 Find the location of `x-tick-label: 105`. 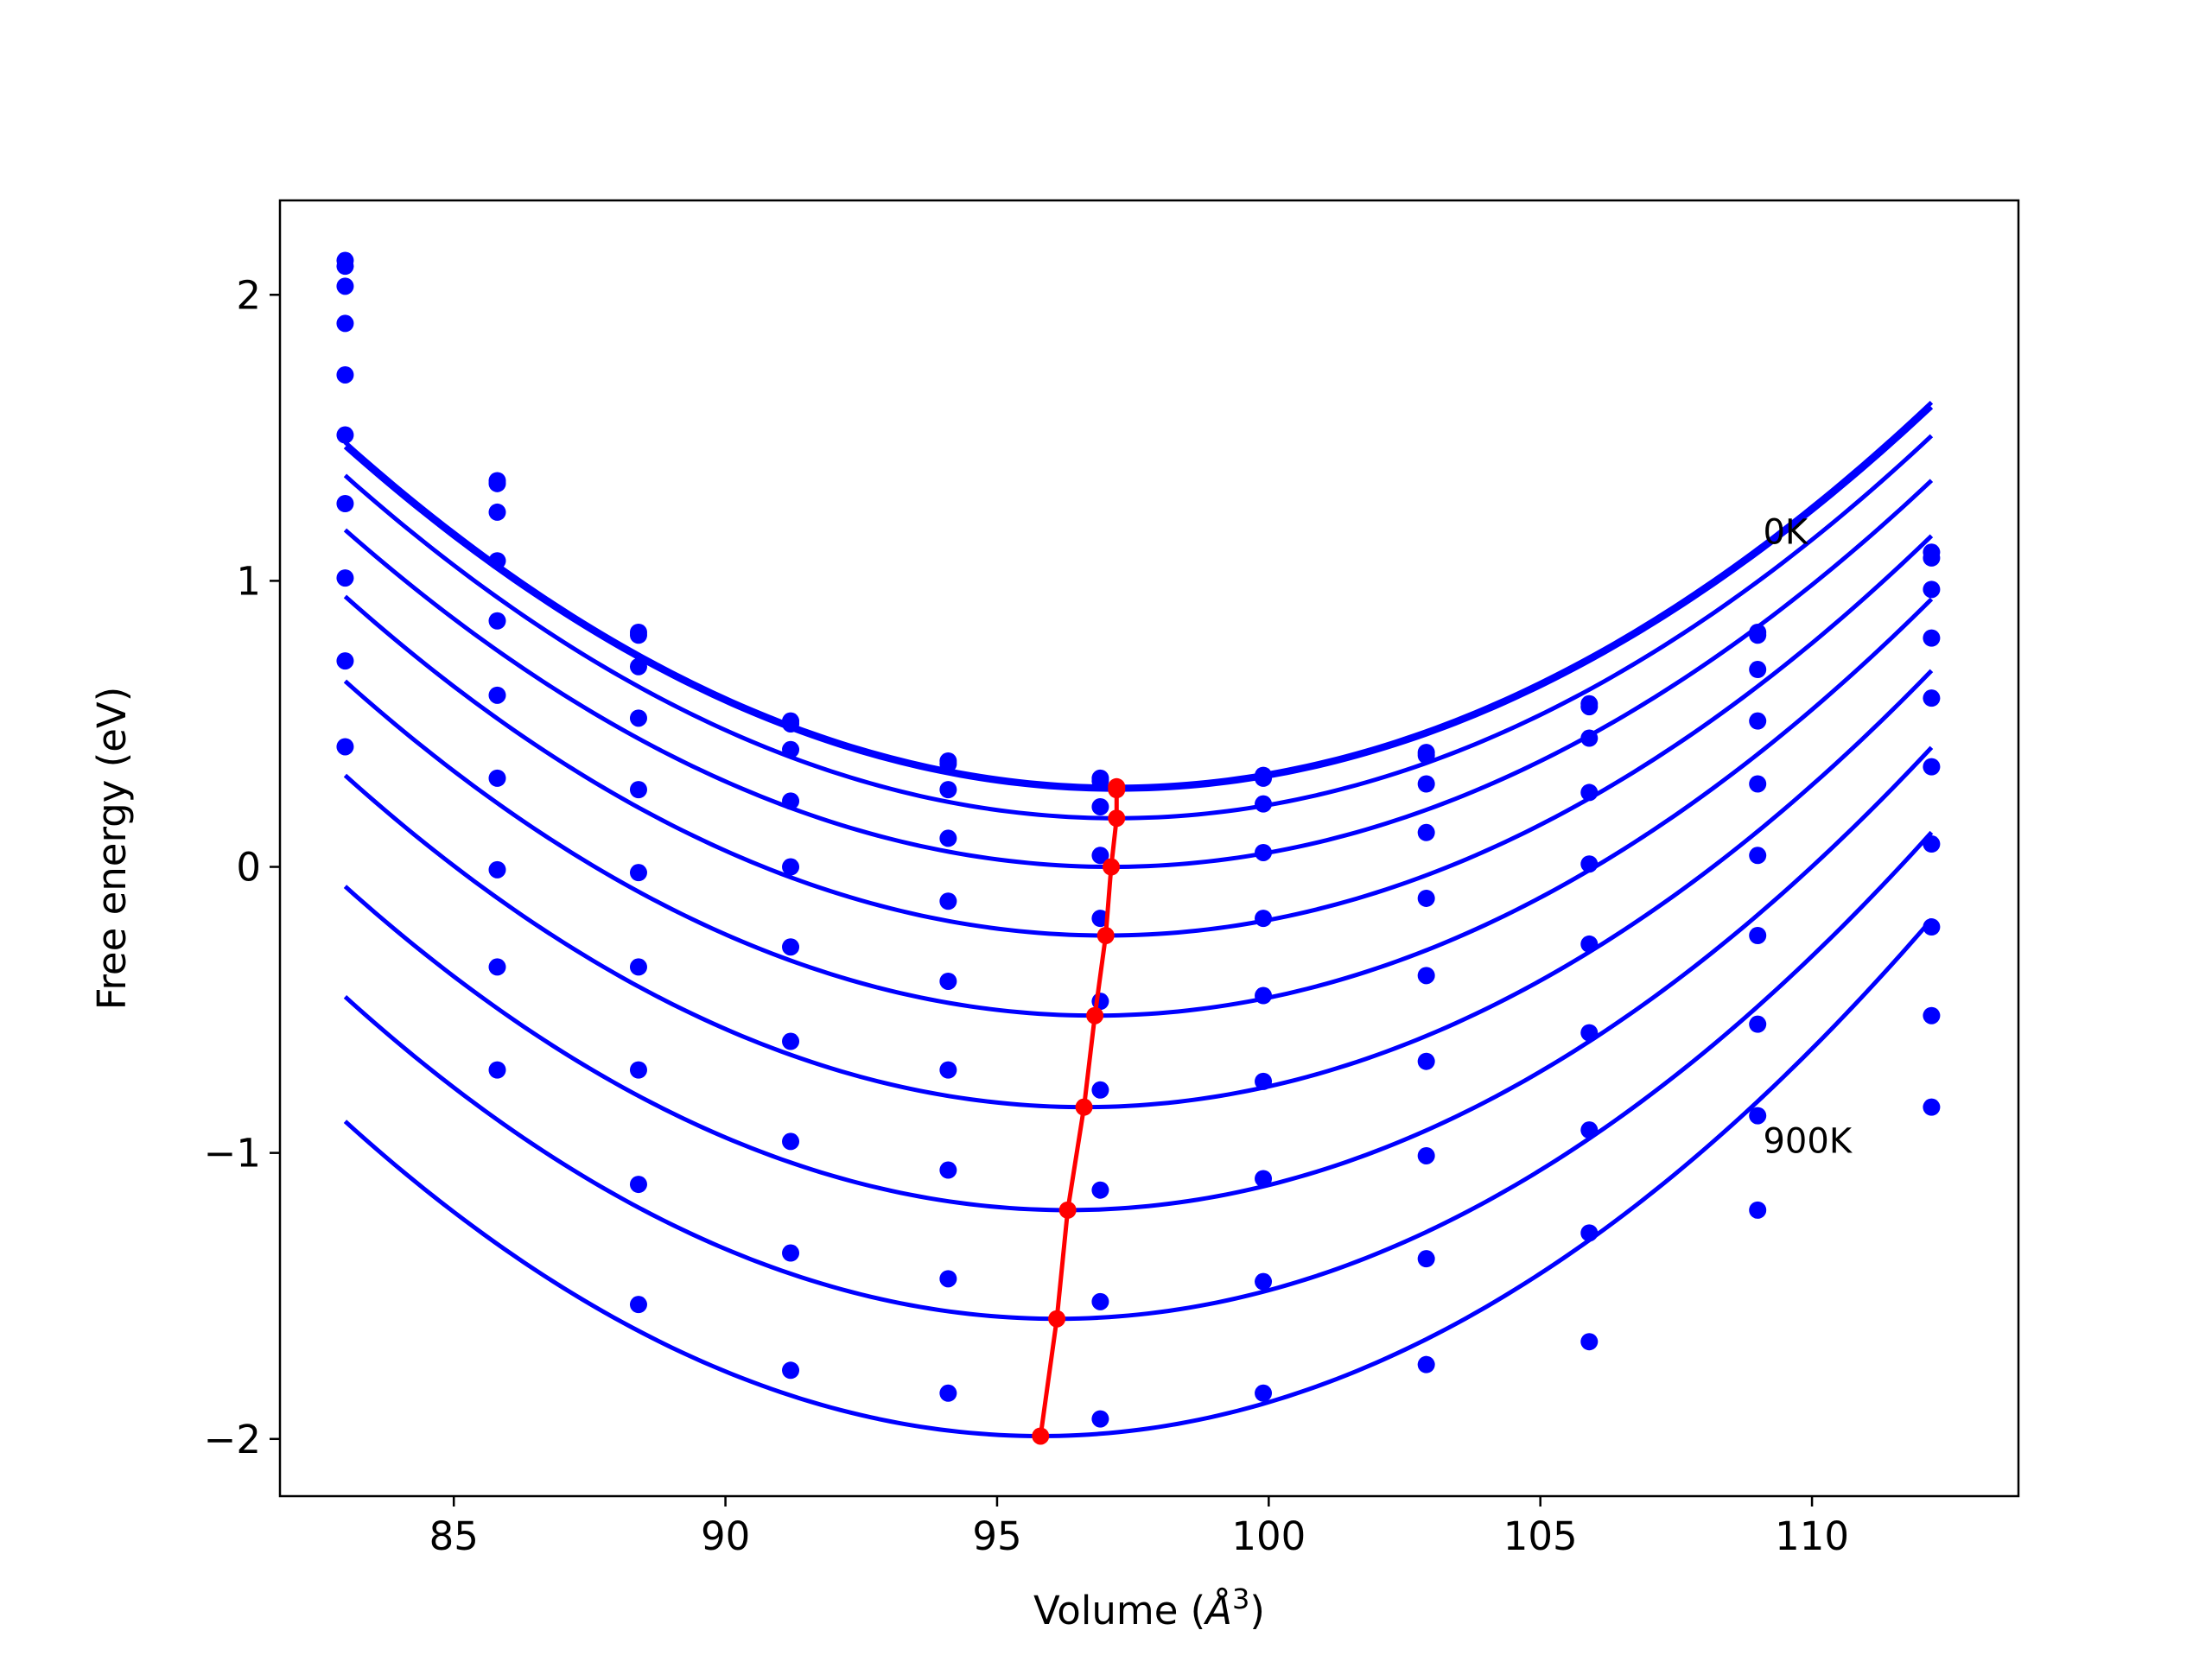

x-tick-label: 105 is located at coordinates (1540, 1536).